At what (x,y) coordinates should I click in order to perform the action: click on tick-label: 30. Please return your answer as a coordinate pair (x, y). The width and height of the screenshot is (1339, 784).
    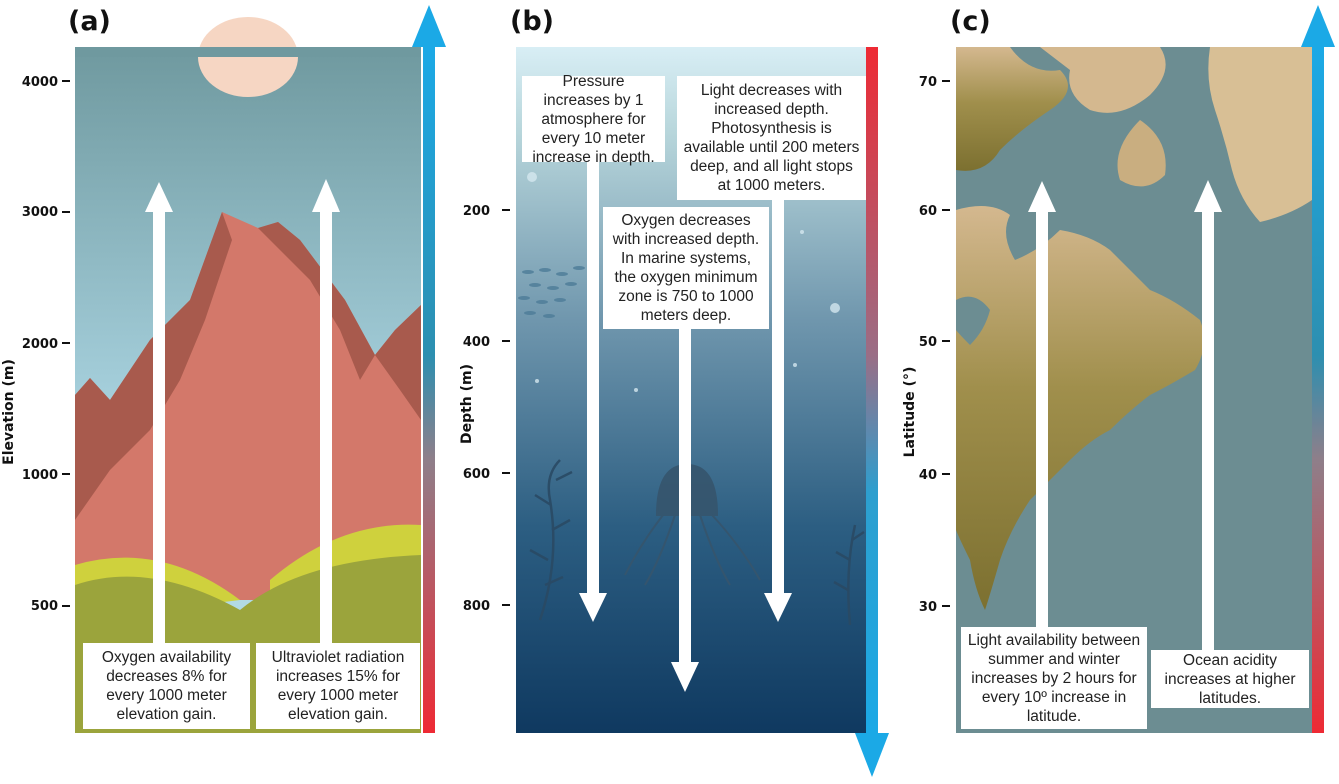
    Looking at the image, I should click on (928, 607).